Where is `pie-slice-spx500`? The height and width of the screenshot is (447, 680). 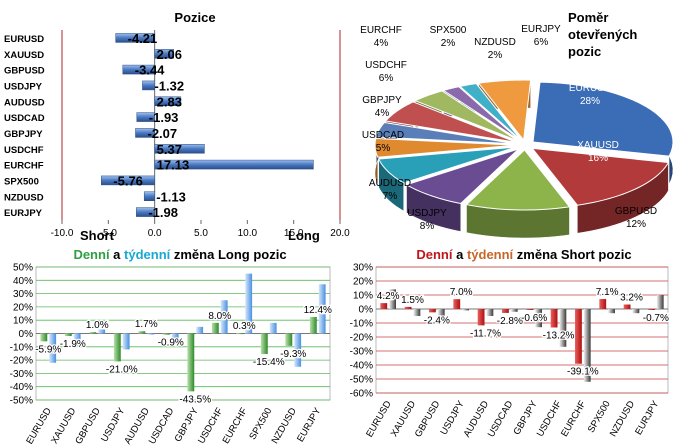
pie-slice-spx500 is located at coordinates (481, 114).